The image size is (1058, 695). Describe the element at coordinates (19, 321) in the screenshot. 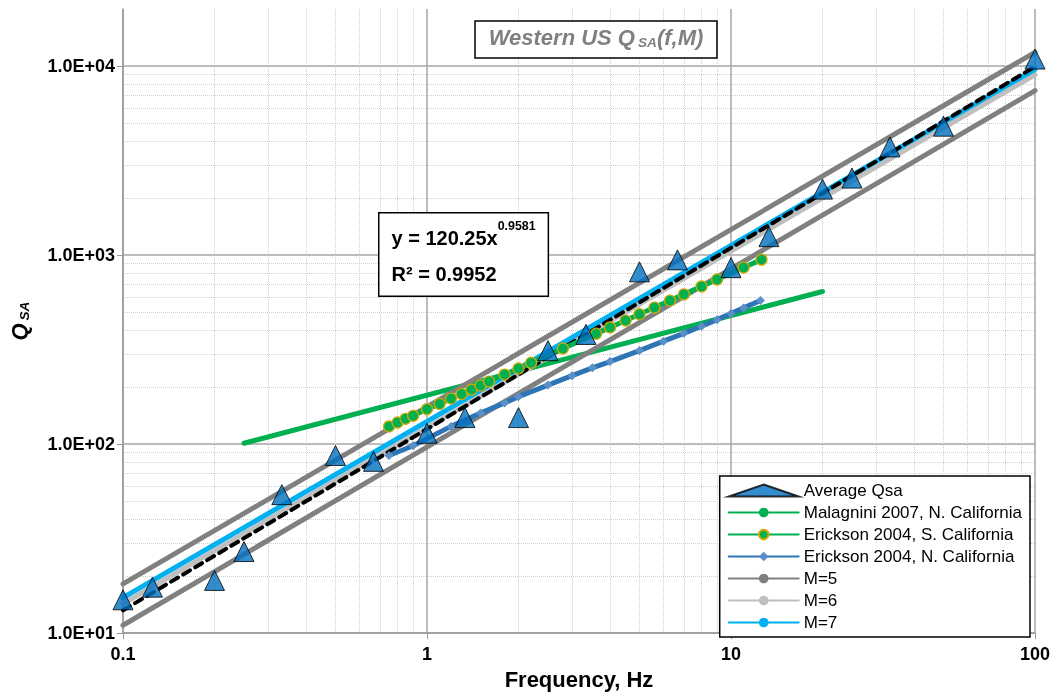

I see `y-axis-title: QSA` at that location.